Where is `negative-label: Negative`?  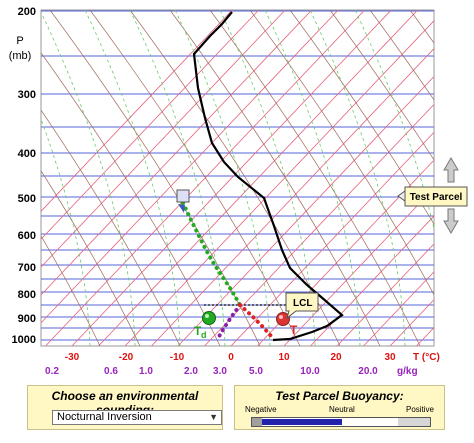
negative-label: Negative is located at coordinates (261, 409).